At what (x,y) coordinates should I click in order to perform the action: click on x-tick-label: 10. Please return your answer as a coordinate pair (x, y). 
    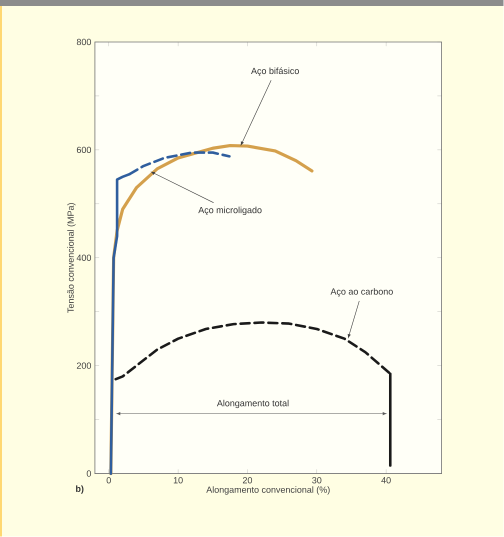
    Looking at the image, I should click on (178, 480).